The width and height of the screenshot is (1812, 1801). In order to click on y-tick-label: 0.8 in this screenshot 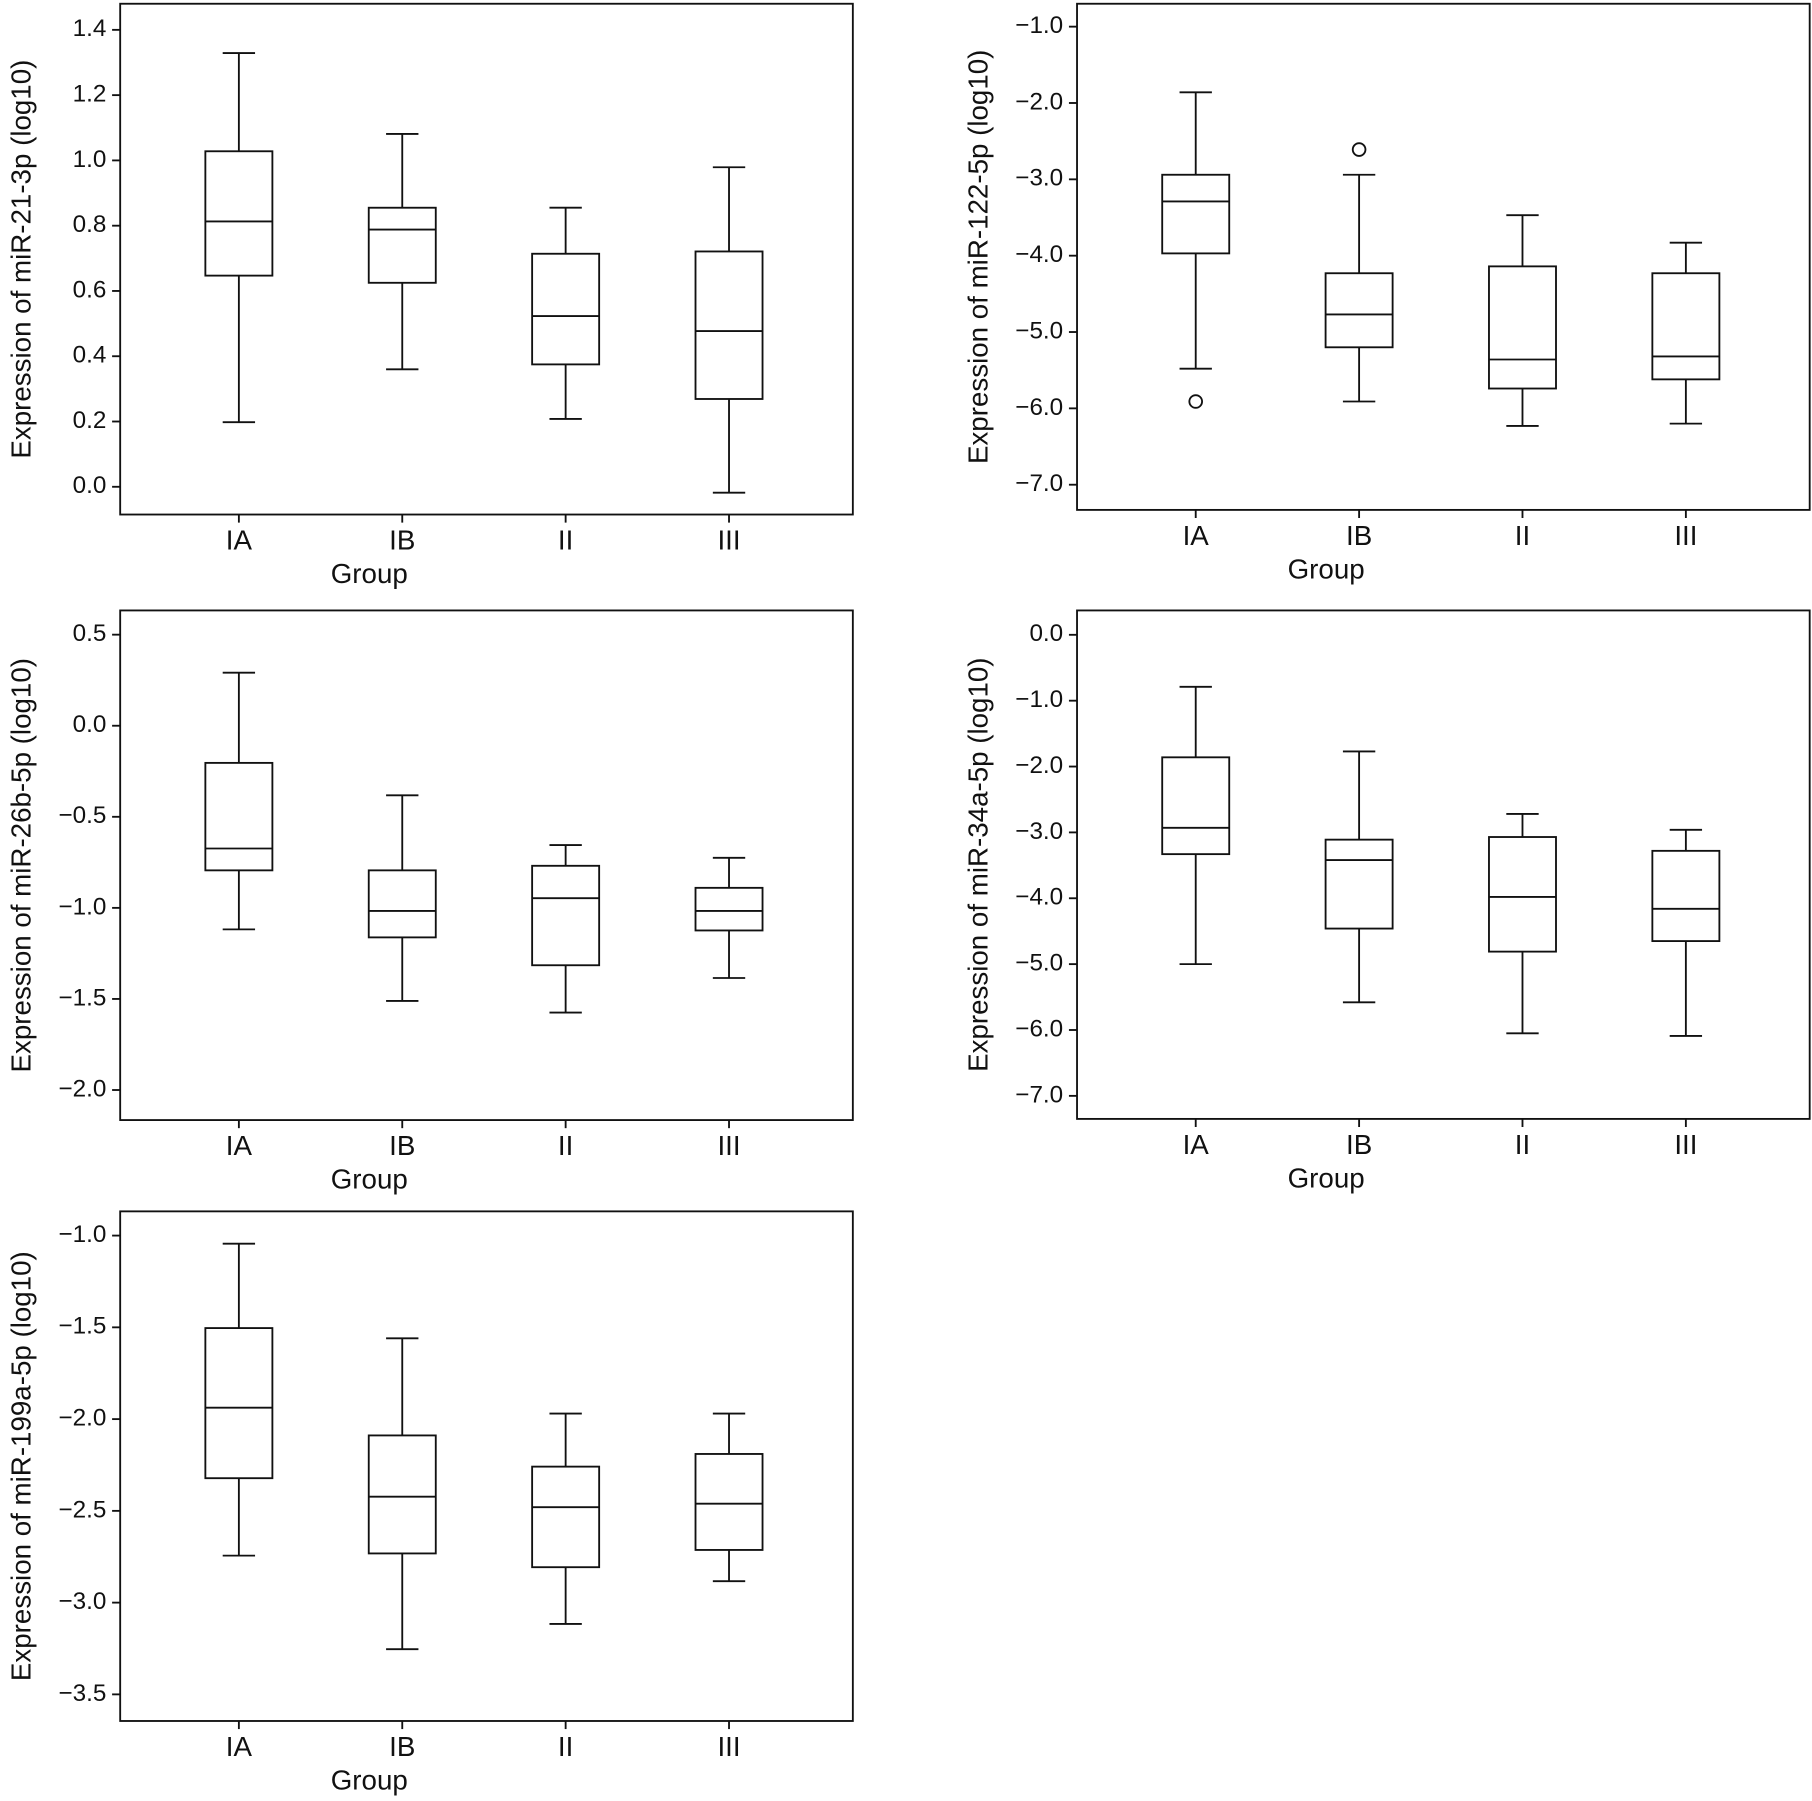, I will do `click(90, 224)`.